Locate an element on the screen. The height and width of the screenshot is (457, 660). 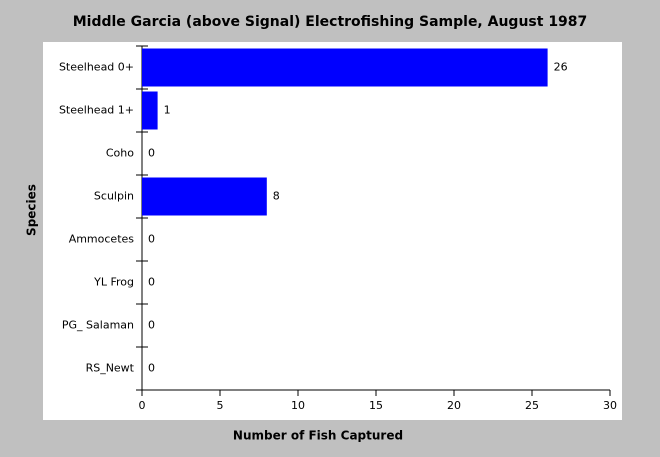
x-tick-label: 0 is located at coordinates (142, 405).